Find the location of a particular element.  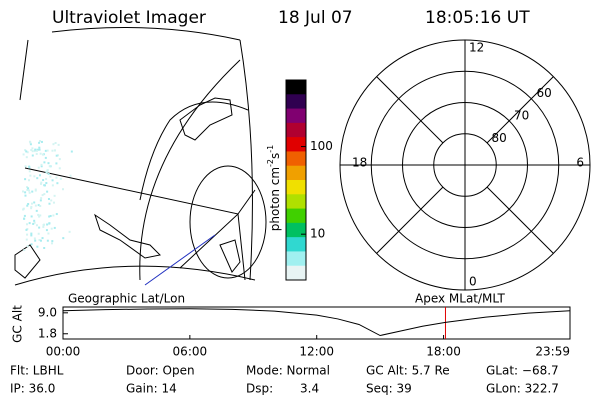

x-tick-label: 06:00 is located at coordinates (190, 352).